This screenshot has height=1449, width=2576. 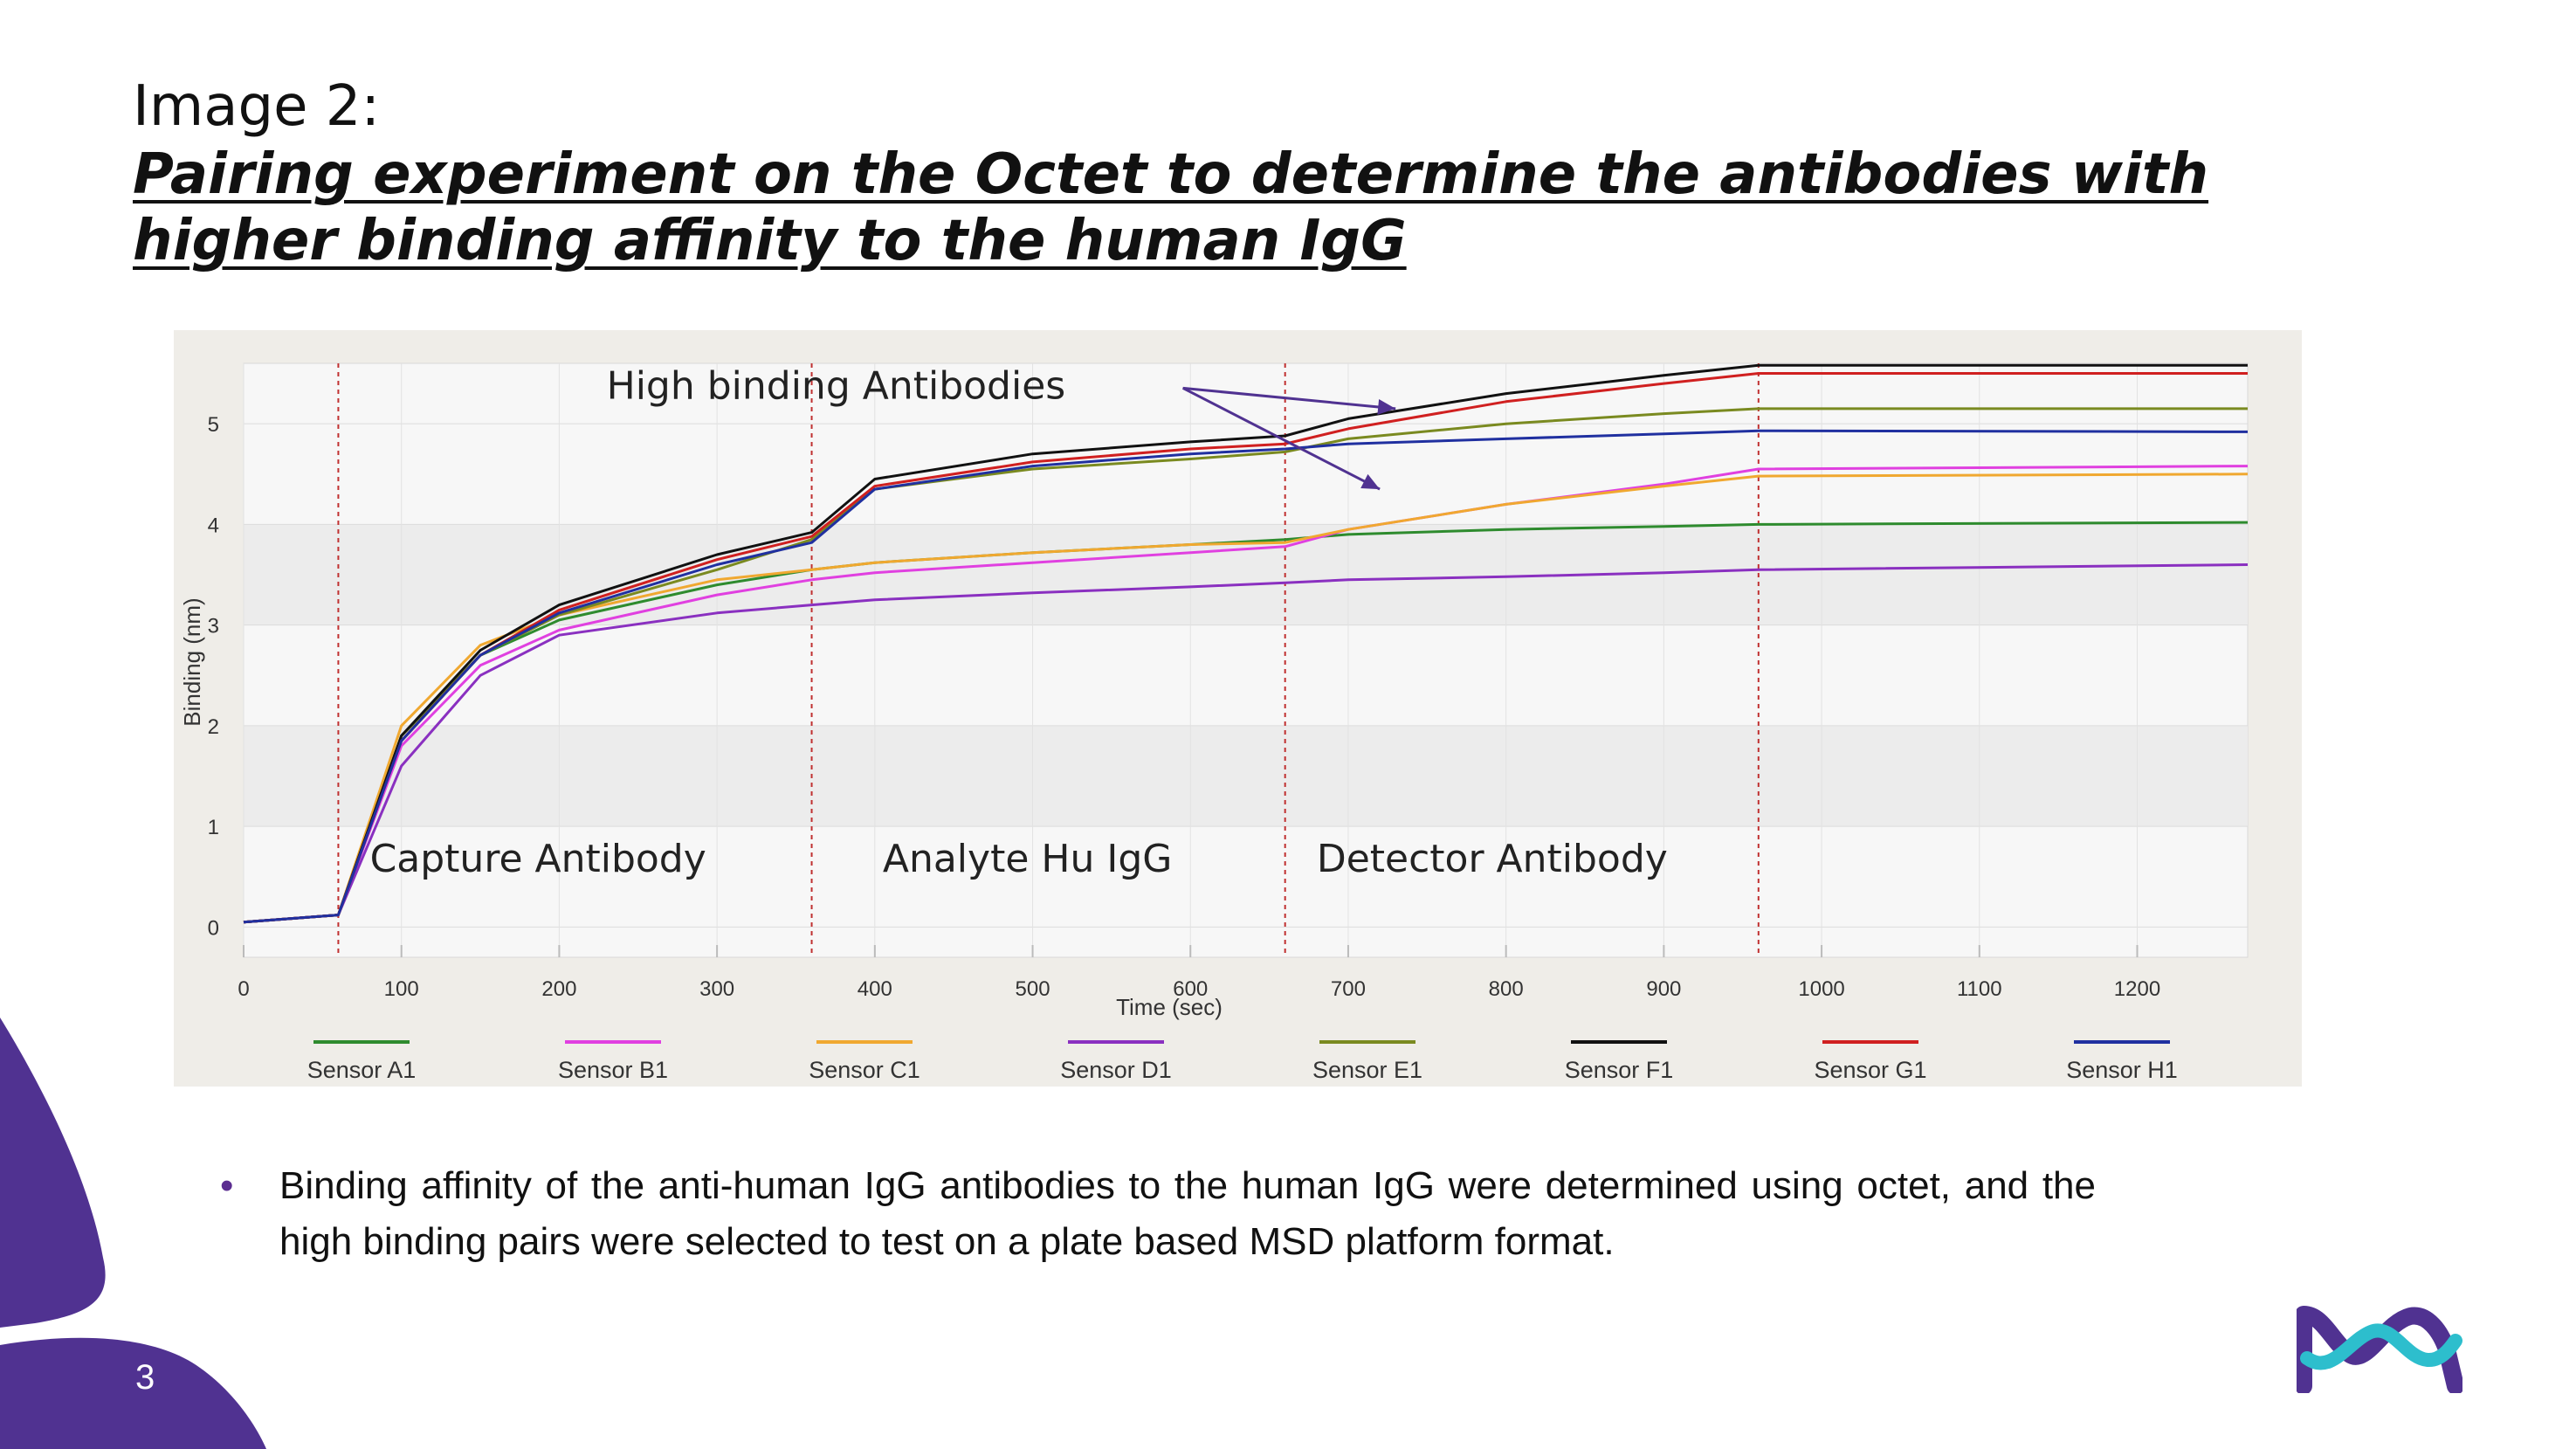 What do you see at coordinates (1979, 989) in the screenshot?
I see `x-tick-label: 1100` at bounding box center [1979, 989].